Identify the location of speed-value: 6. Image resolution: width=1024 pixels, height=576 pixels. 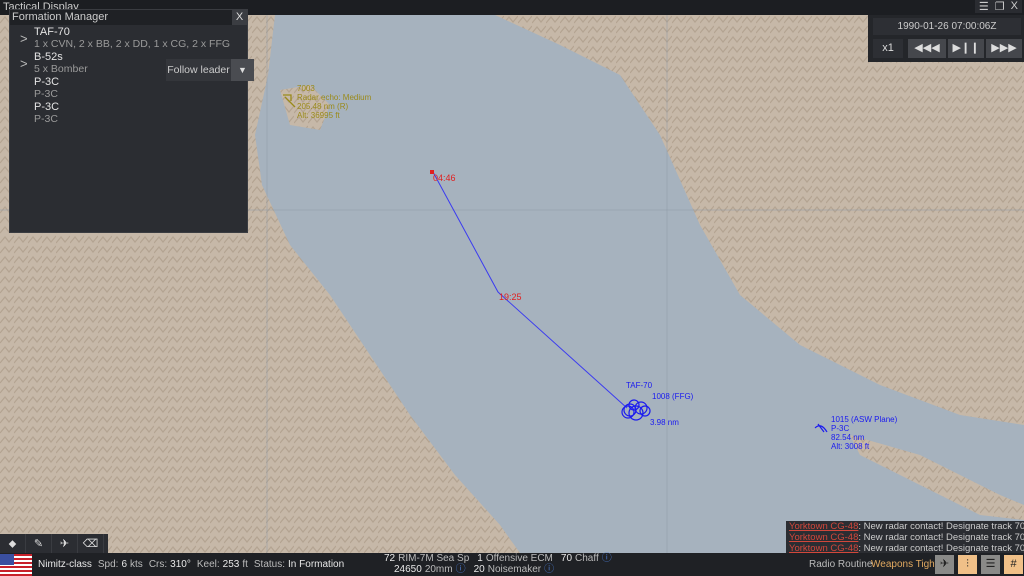
(124, 564).